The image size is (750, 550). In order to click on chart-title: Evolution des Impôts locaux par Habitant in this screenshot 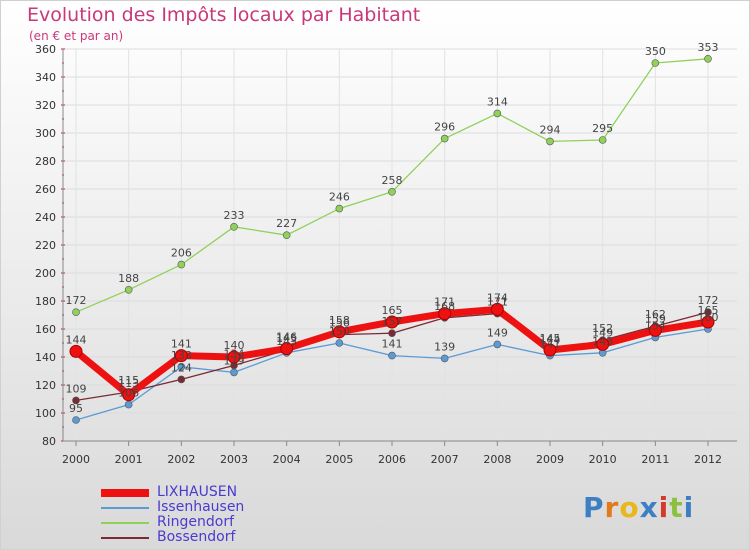, I will do `click(224, 15)`.